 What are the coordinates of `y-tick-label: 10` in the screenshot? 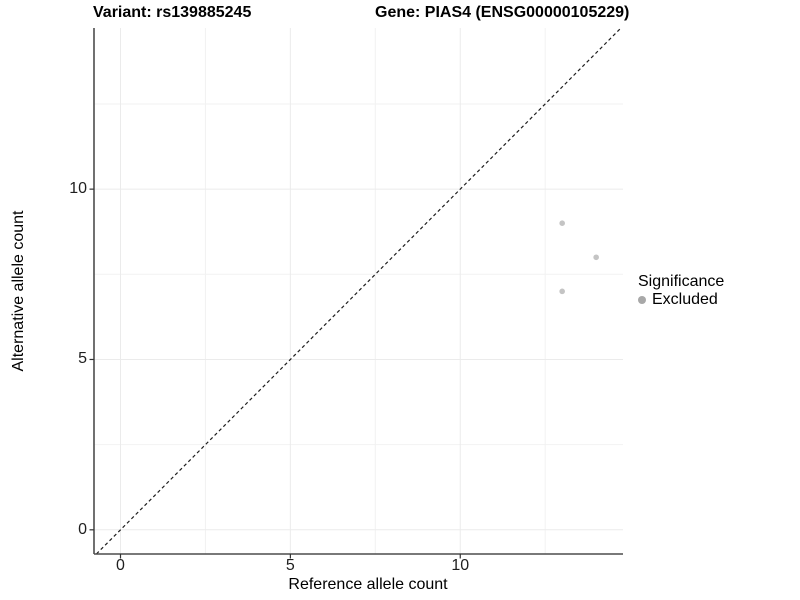 It's located at (78, 189).